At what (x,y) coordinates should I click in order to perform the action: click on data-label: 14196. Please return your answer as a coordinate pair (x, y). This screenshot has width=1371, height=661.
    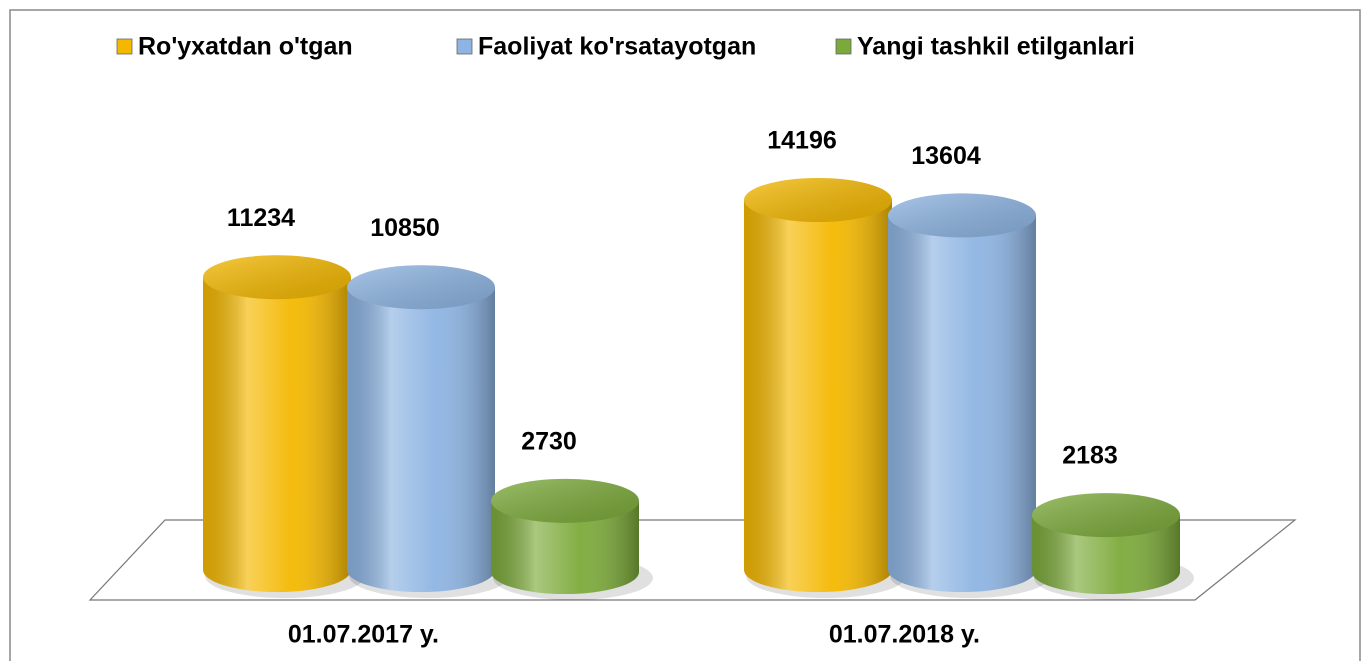
    Looking at the image, I should click on (802, 141).